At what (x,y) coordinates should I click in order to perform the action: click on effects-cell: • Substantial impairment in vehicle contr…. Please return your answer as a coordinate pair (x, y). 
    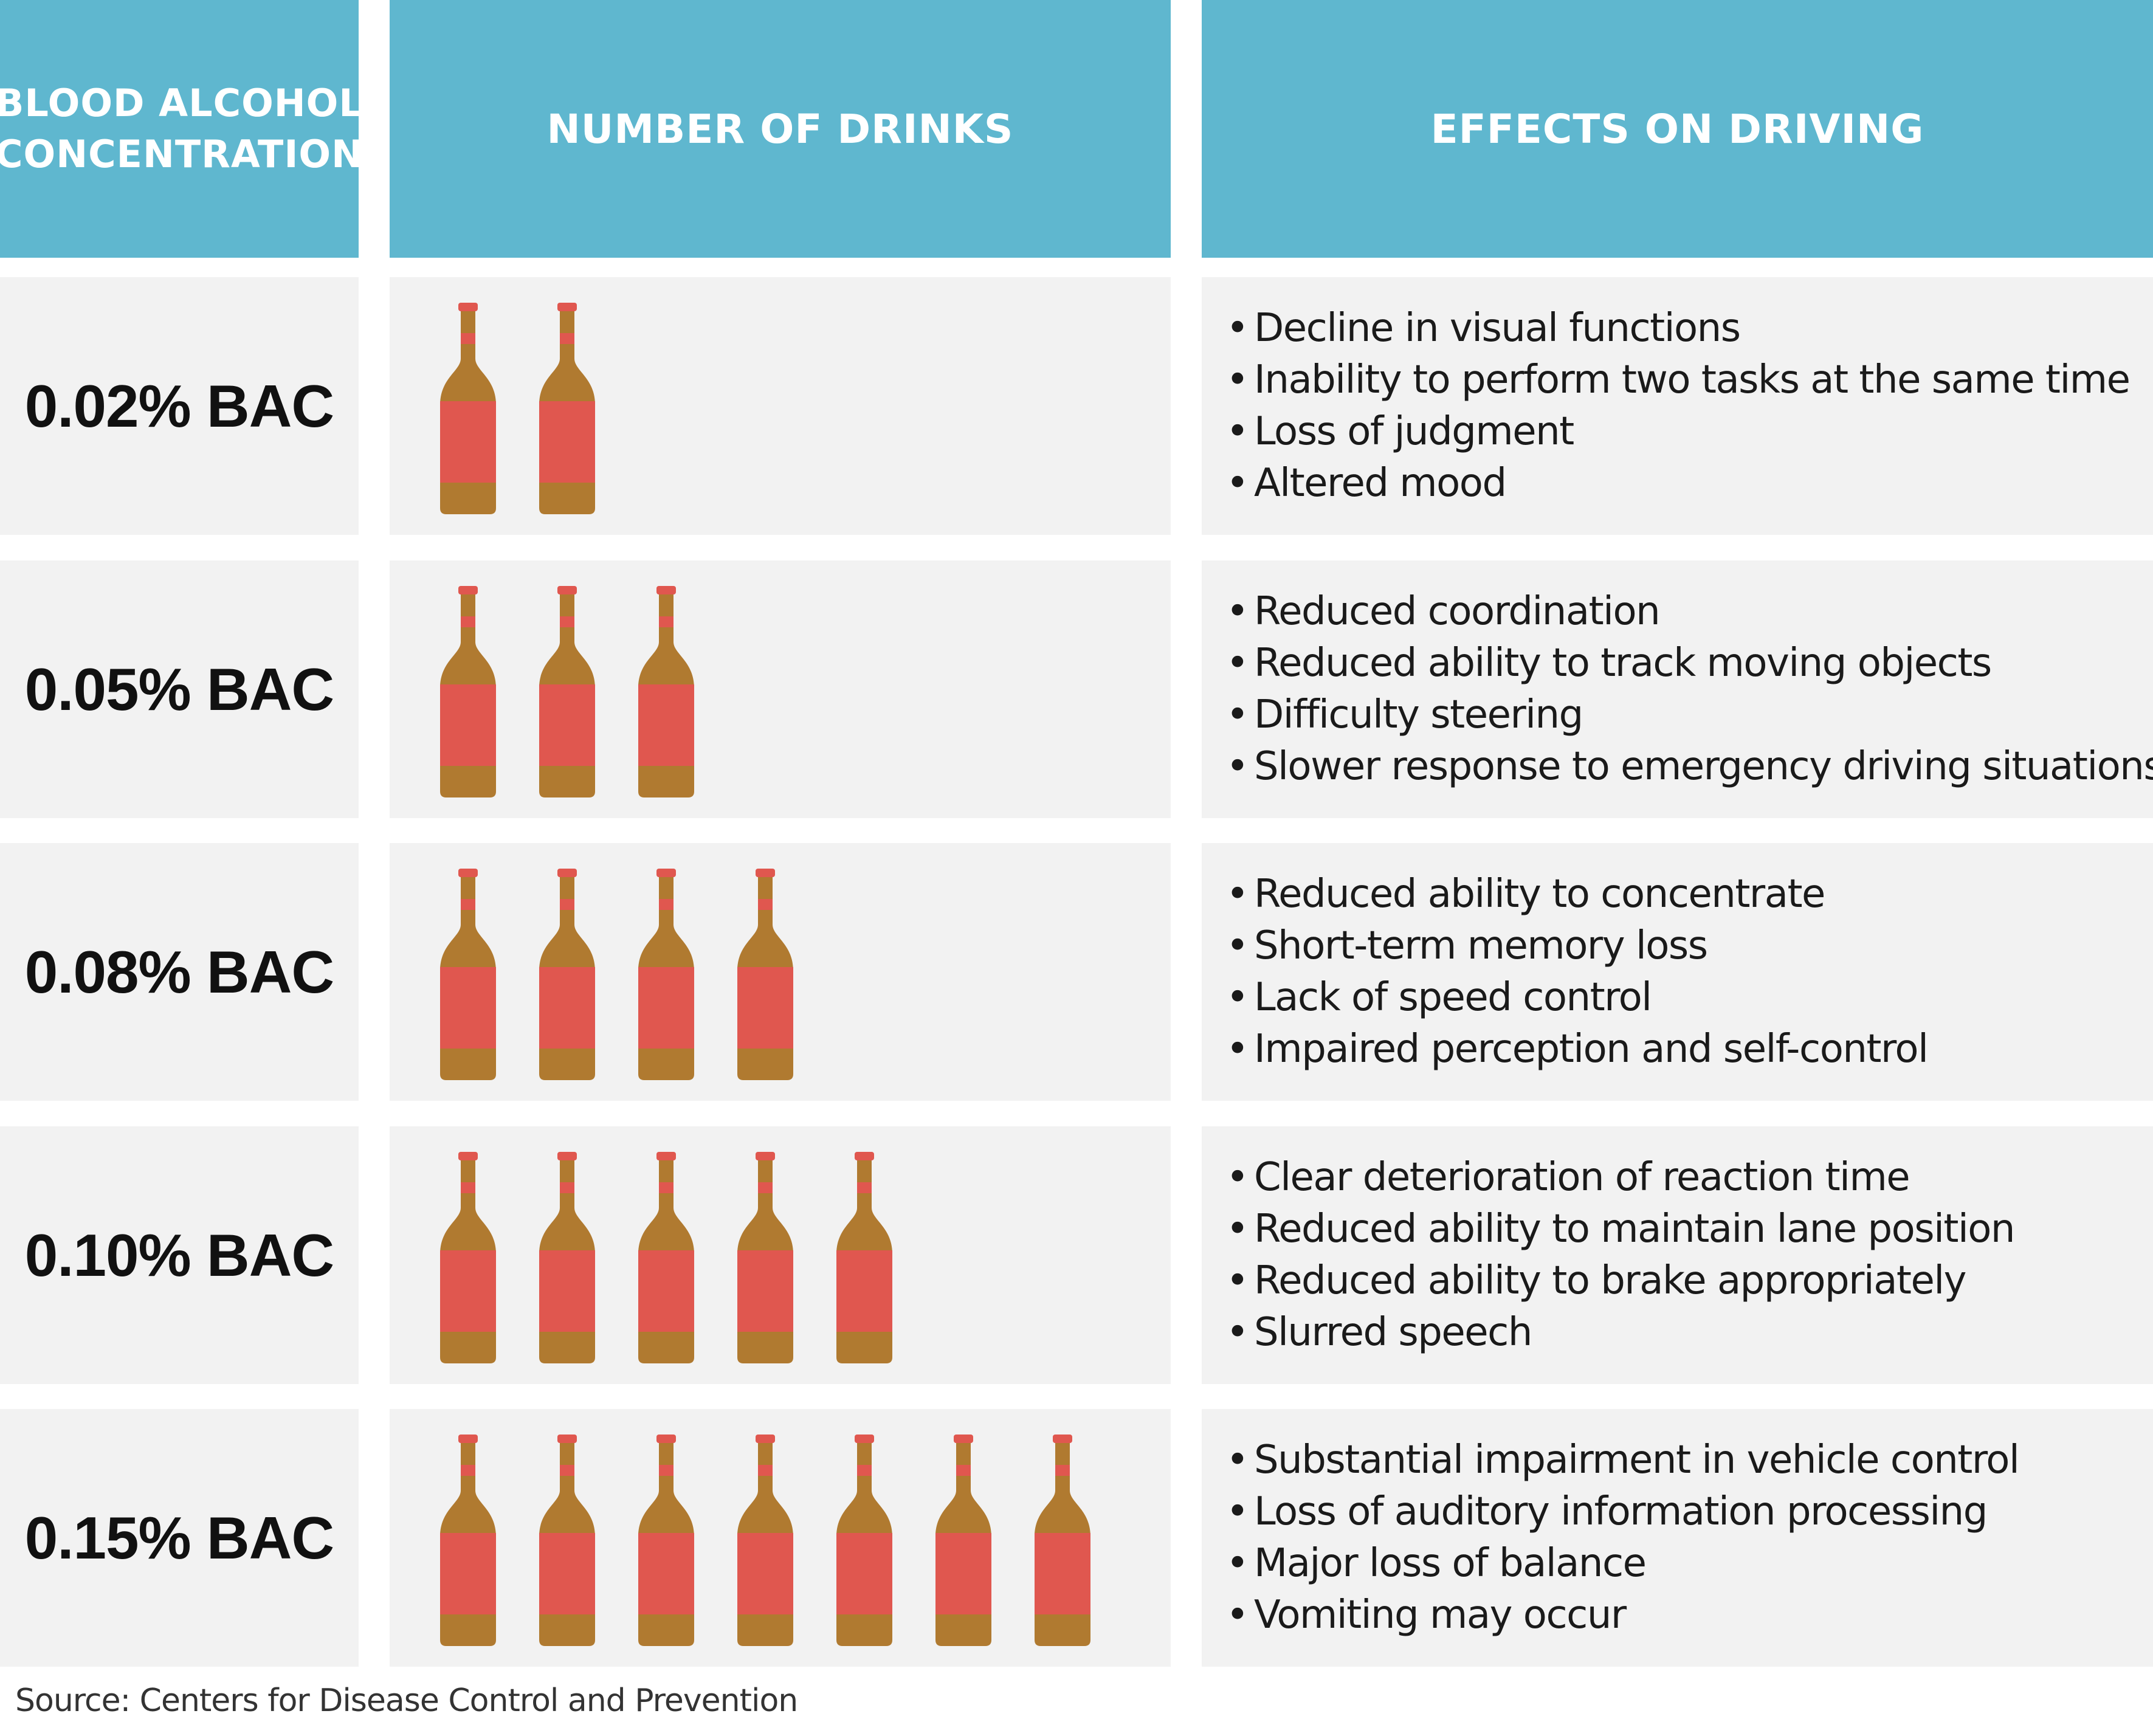
    Looking at the image, I should click on (1677, 1538).